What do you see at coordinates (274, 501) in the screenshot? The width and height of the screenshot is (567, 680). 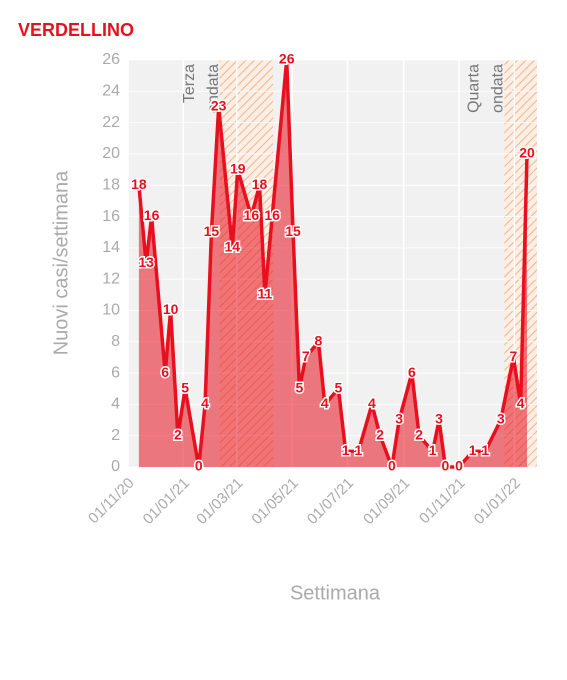 I see `x-tick-label: 01/05/21` at bounding box center [274, 501].